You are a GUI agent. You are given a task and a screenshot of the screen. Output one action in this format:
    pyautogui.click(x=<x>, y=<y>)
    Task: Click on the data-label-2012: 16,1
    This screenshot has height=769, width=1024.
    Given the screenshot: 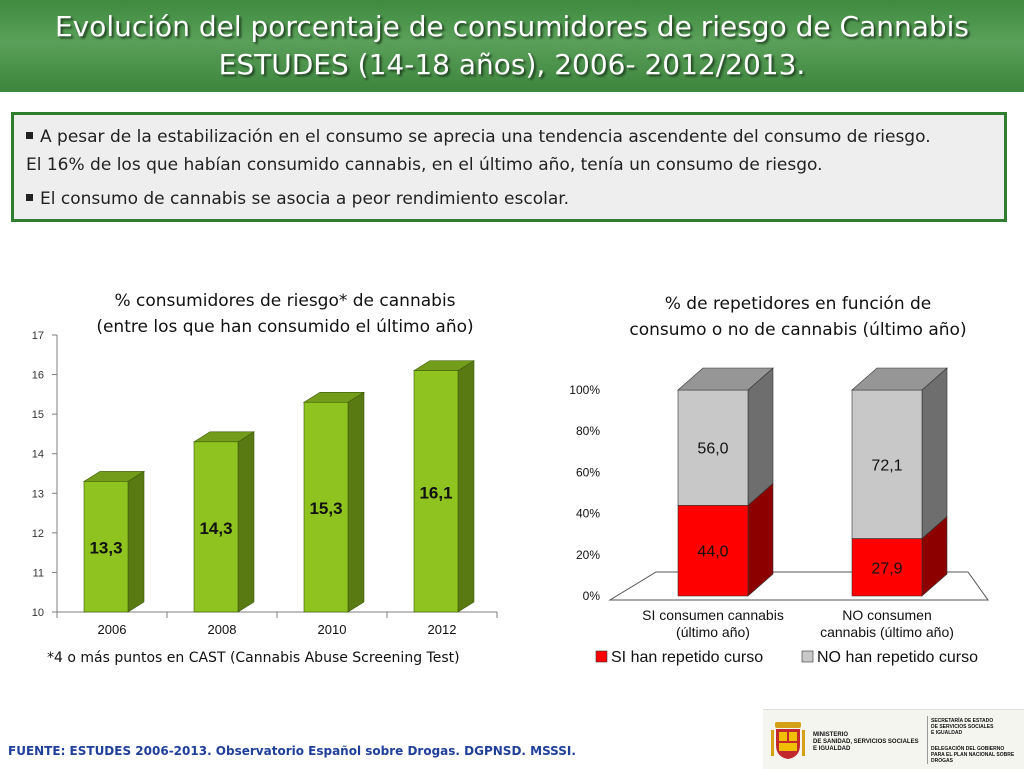 What is the action you would take?
    pyautogui.click(x=435, y=492)
    